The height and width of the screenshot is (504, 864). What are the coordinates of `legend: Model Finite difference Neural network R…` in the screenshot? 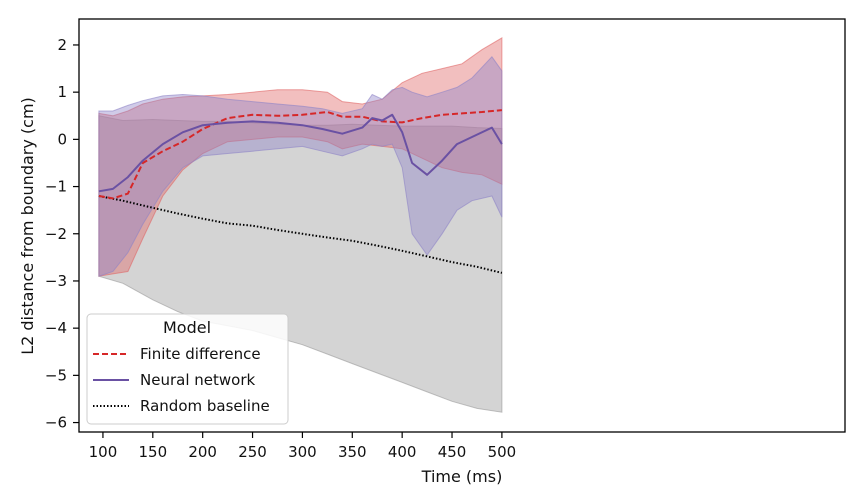 It's located at (187, 369).